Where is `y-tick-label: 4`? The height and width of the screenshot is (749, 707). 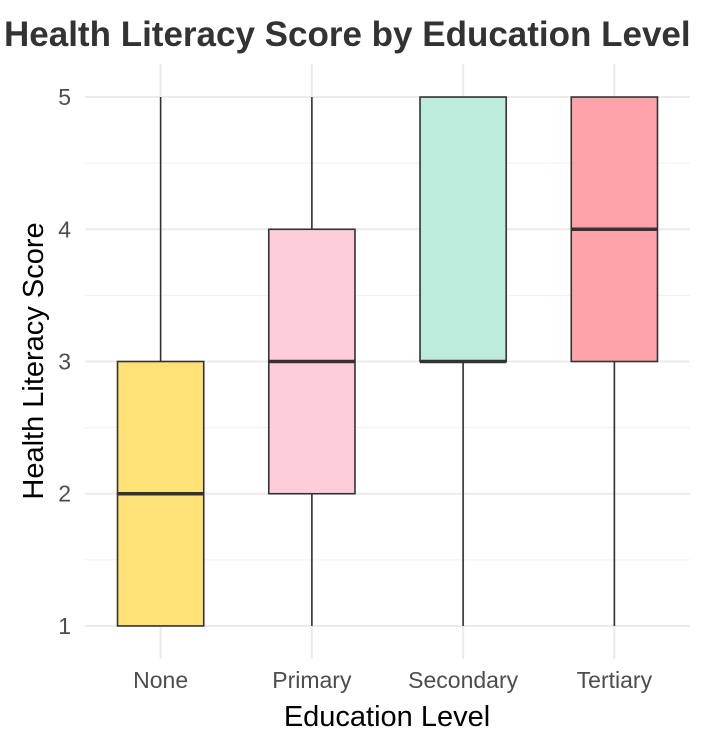 y-tick-label: 4 is located at coordinates (64, 229).